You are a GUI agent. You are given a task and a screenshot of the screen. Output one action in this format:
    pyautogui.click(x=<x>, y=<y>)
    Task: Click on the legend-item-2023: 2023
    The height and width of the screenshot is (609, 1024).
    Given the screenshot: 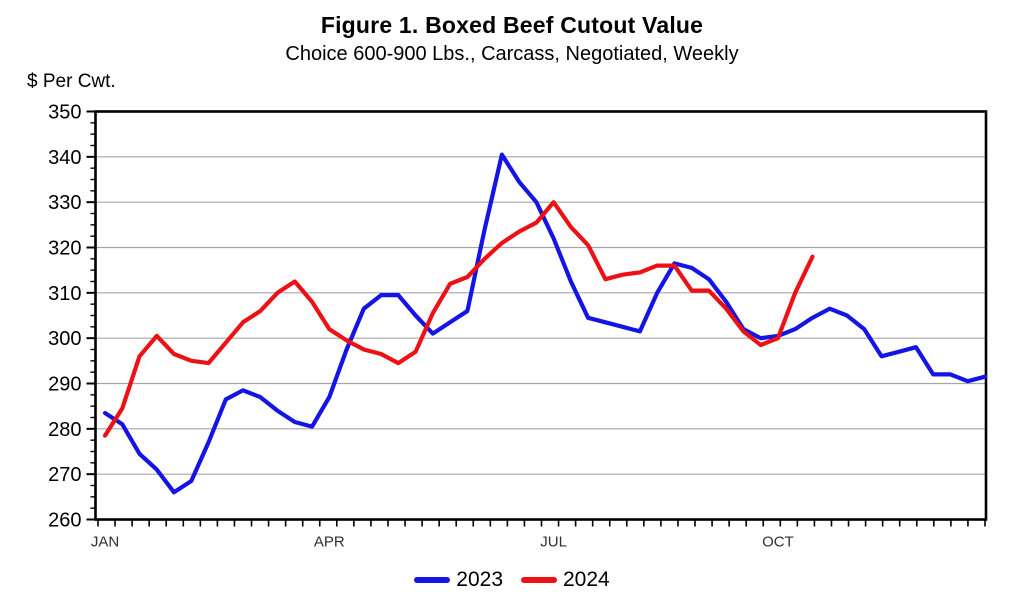 What is the action you would take?
    pyautogui.click(x=458, y=580)
    